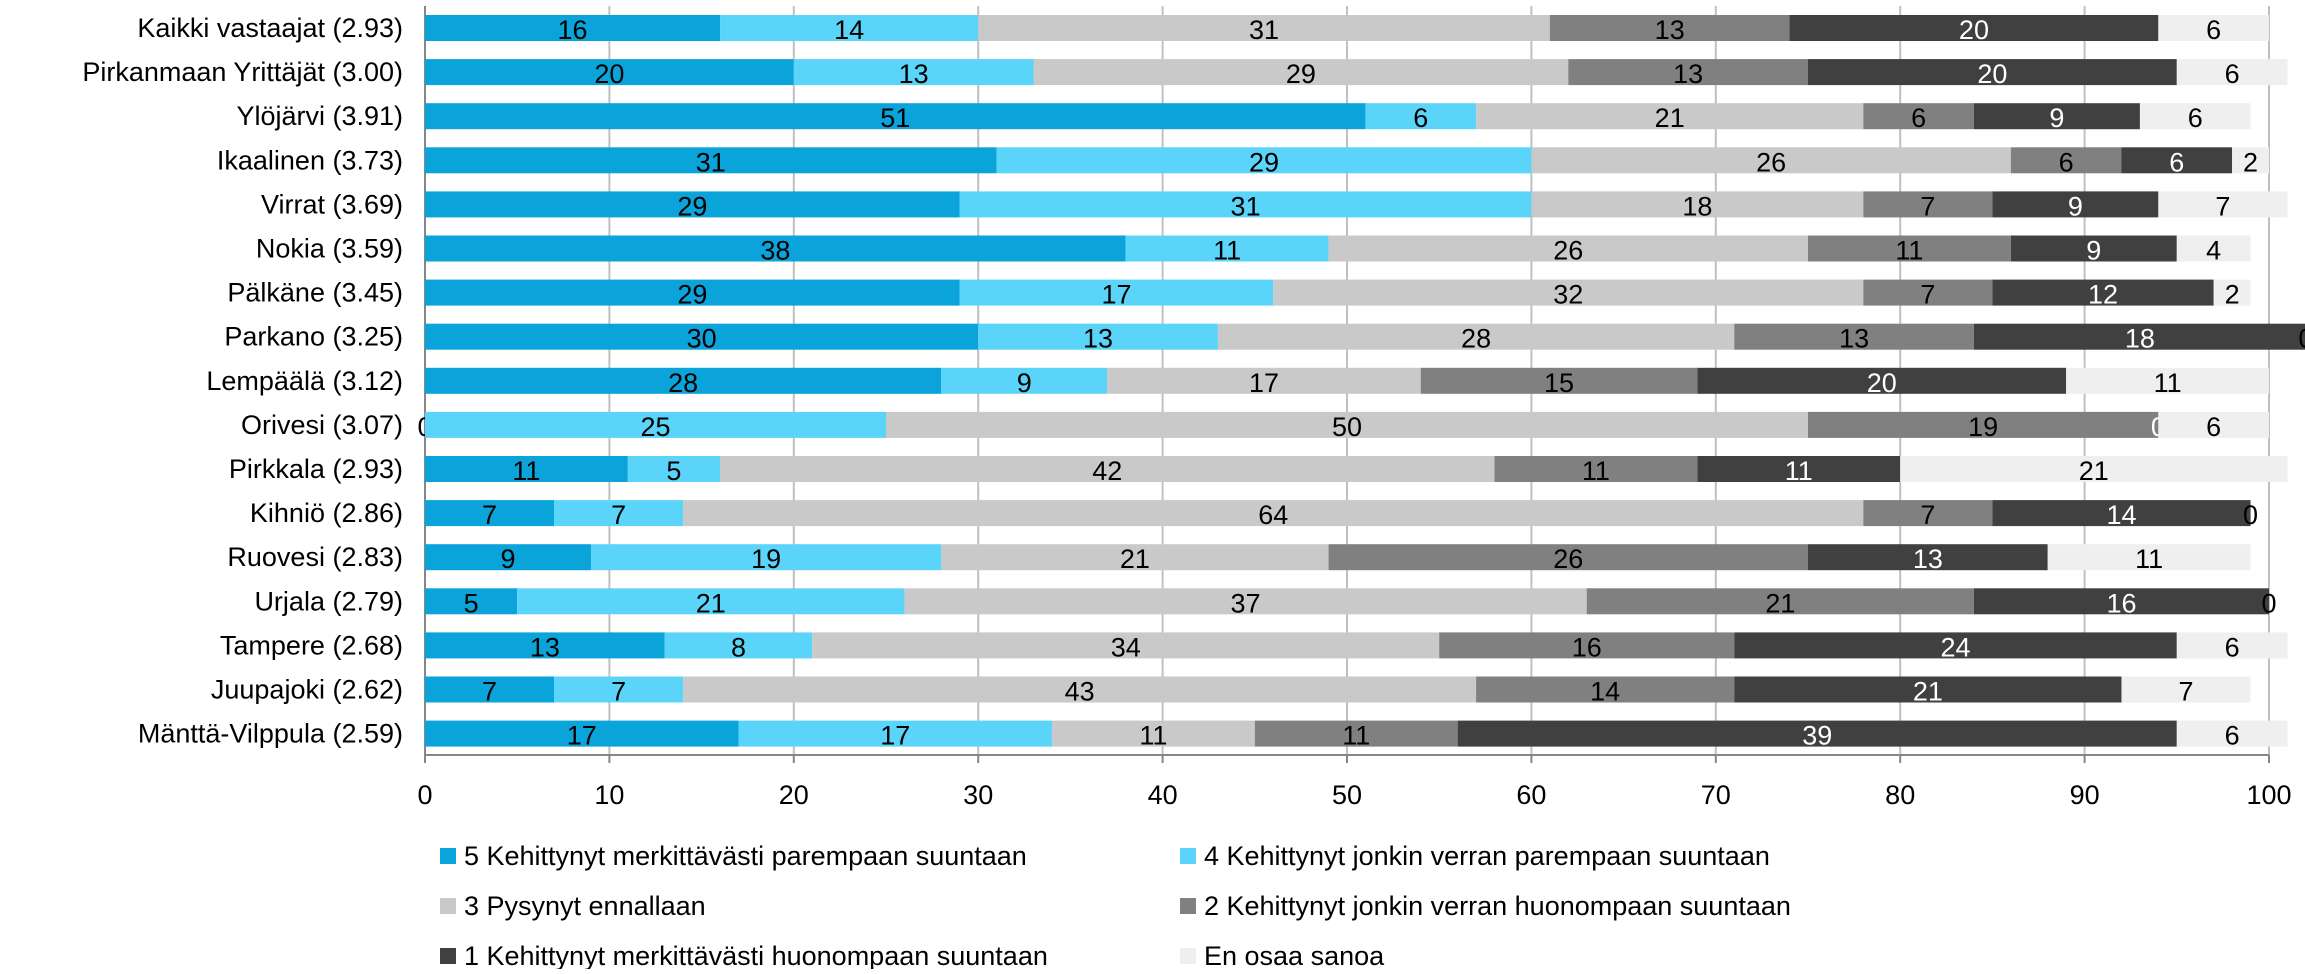 Image resolution: width=2305 pixels, height=974 pixels. What do you see at coordinates (702, 339) in the screenshot?
I see `value-label: 30` at bounding box center [702, 339].